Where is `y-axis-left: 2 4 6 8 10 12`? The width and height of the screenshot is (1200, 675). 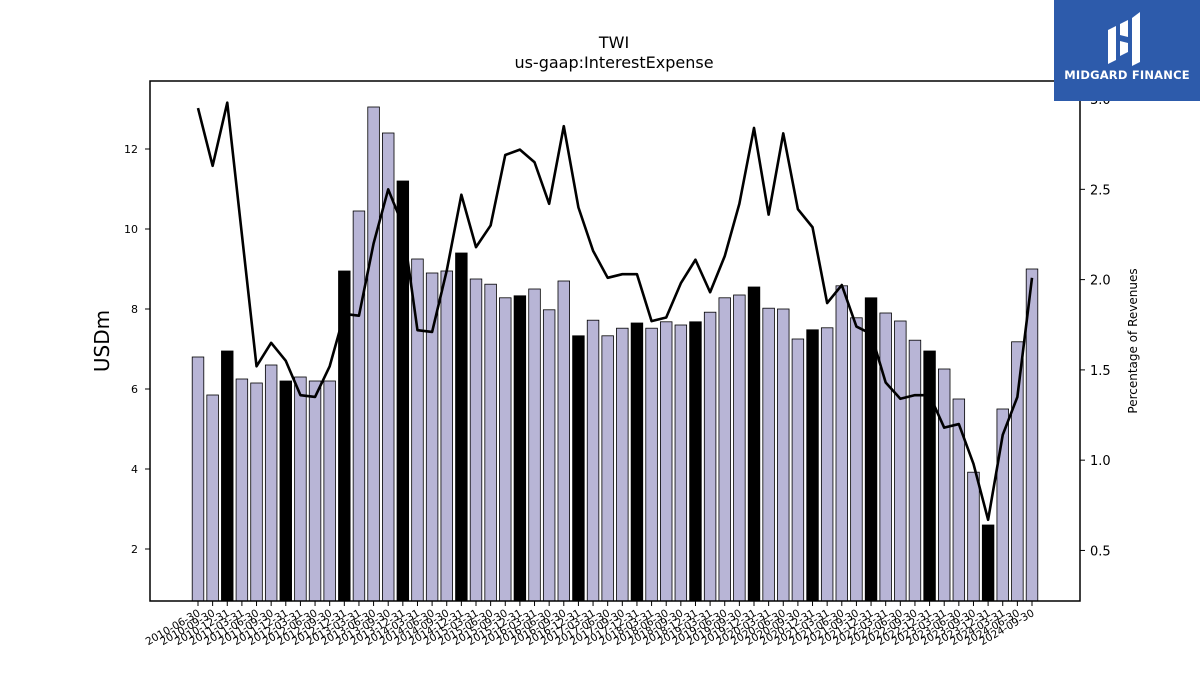 y-axis-left: 2 4 6 8 10 12 is located at coordinates (137, 349).